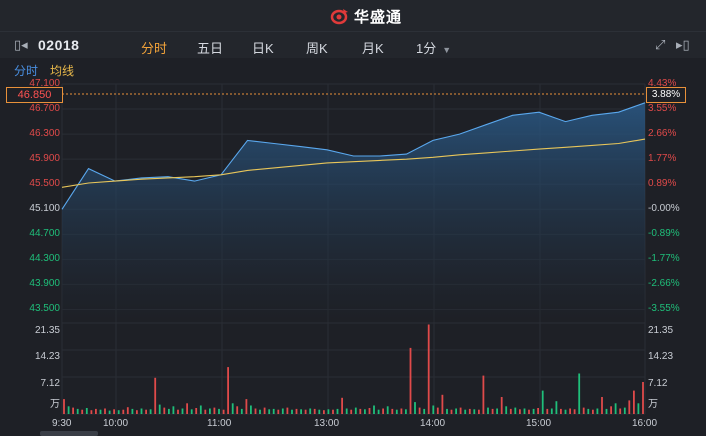  Describe the element at coordinates (55, 404) in the screenshot. I see `volume-axis-unit: 万` at that location.